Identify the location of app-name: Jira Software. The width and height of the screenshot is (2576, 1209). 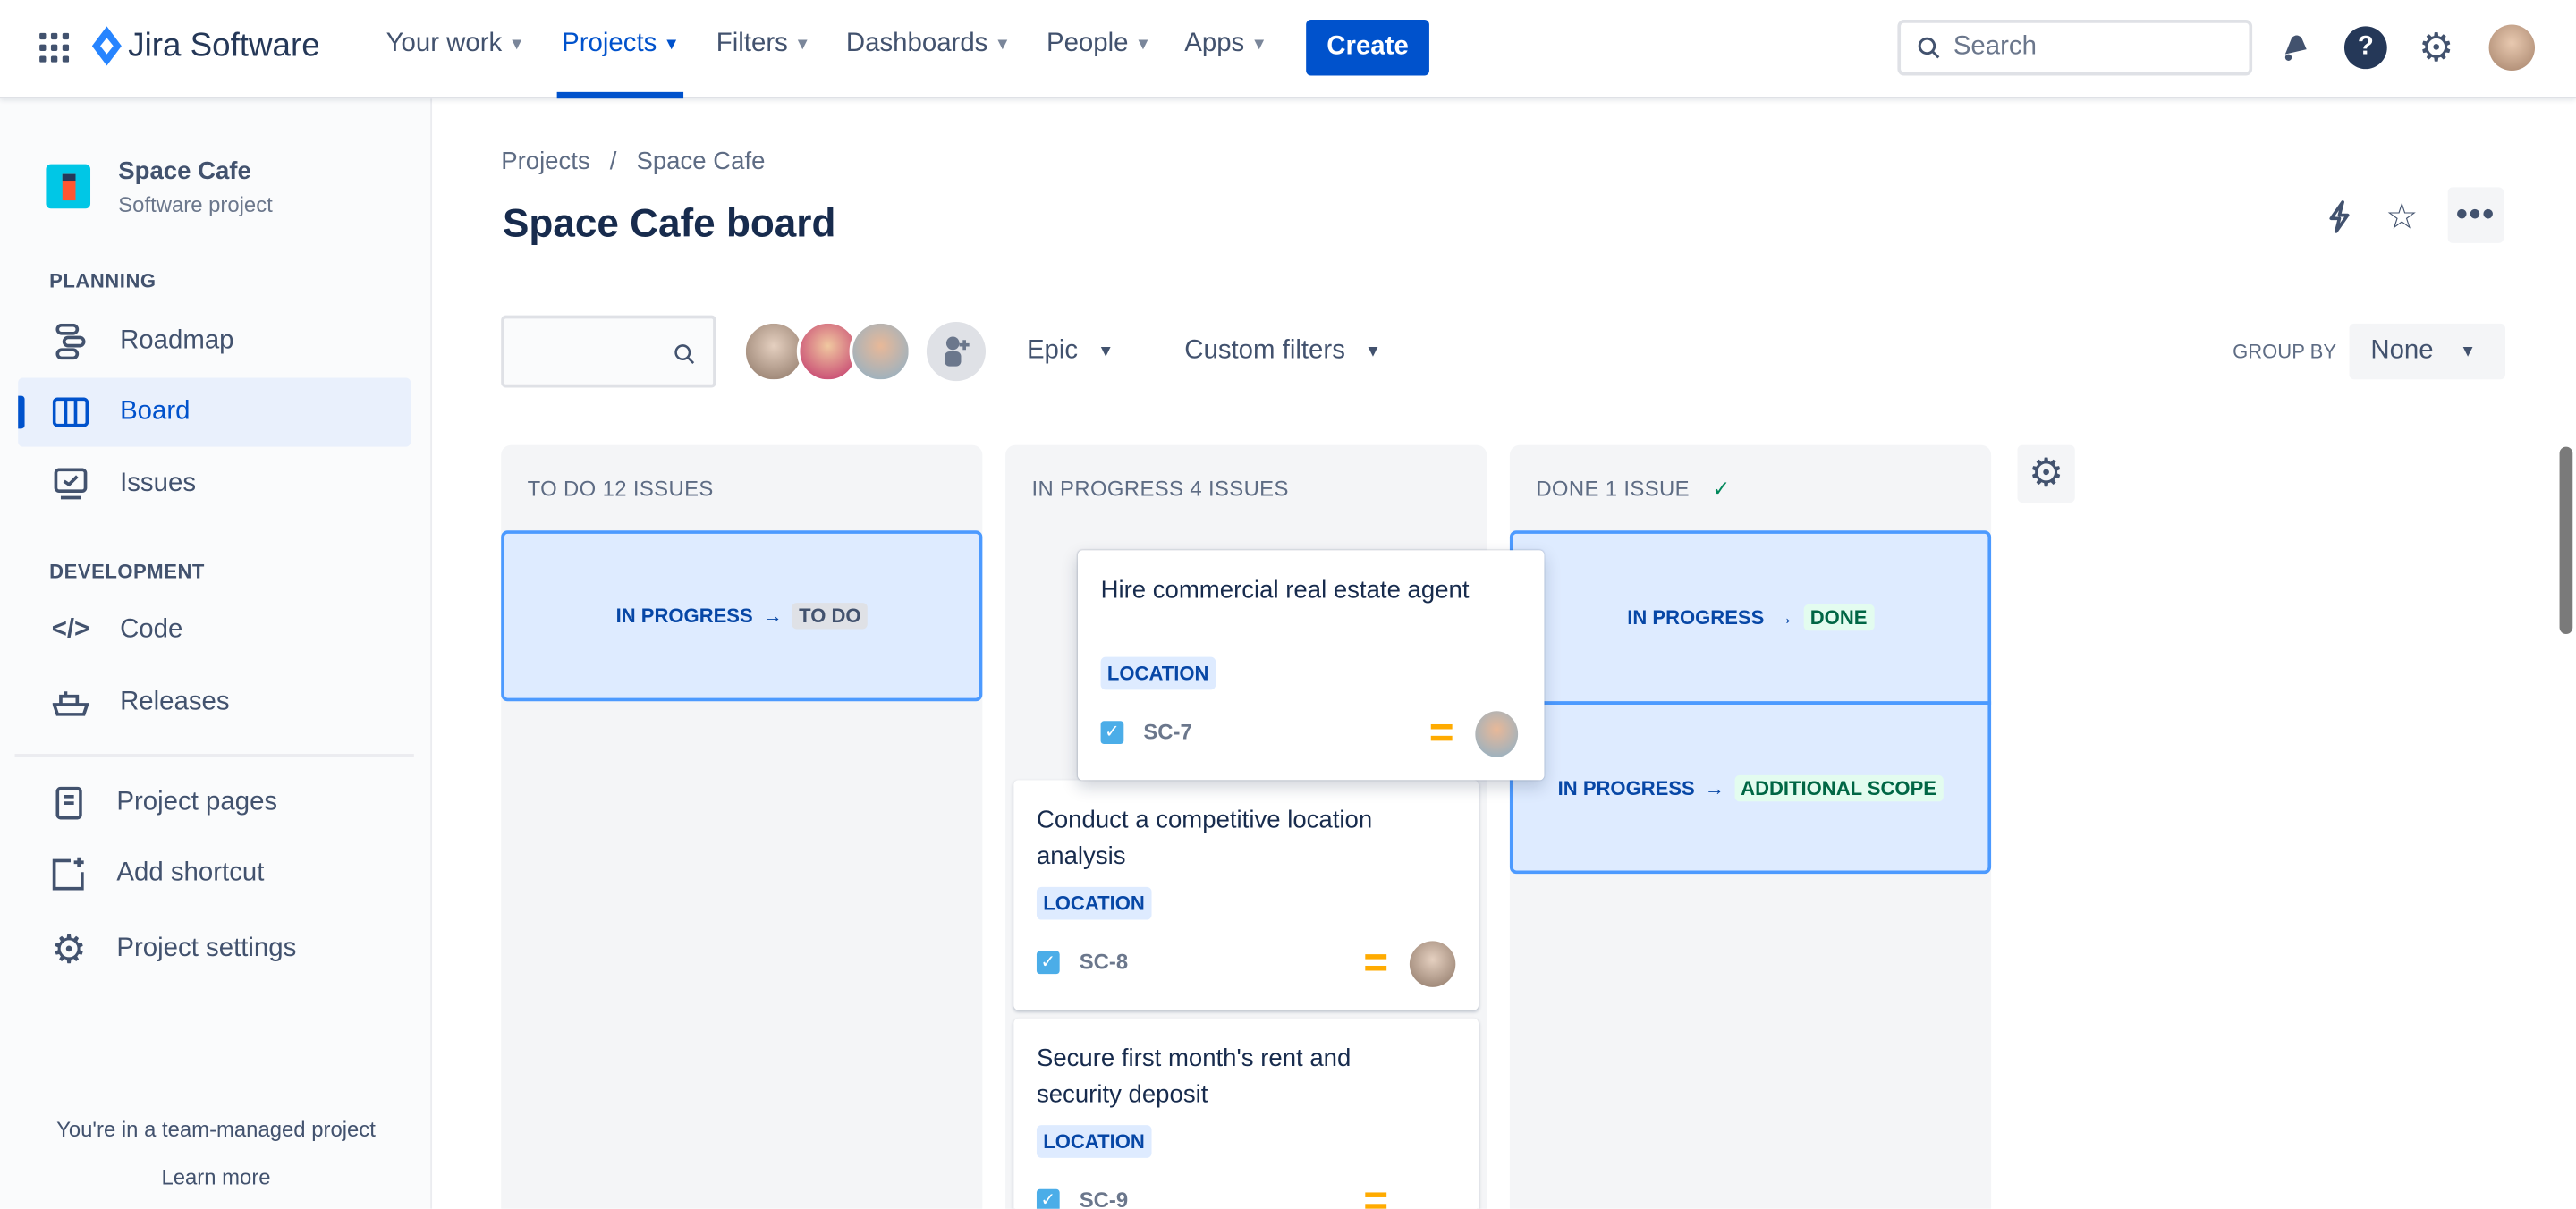
(224, 45).